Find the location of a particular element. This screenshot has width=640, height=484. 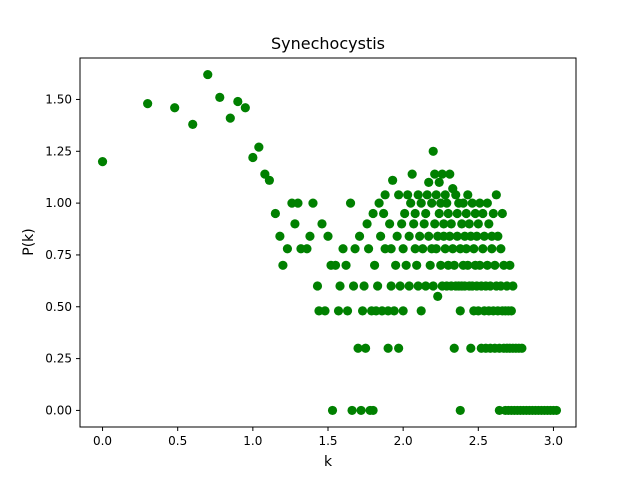

x-tick-label: 3.0 is located at coordinates (553, 441).